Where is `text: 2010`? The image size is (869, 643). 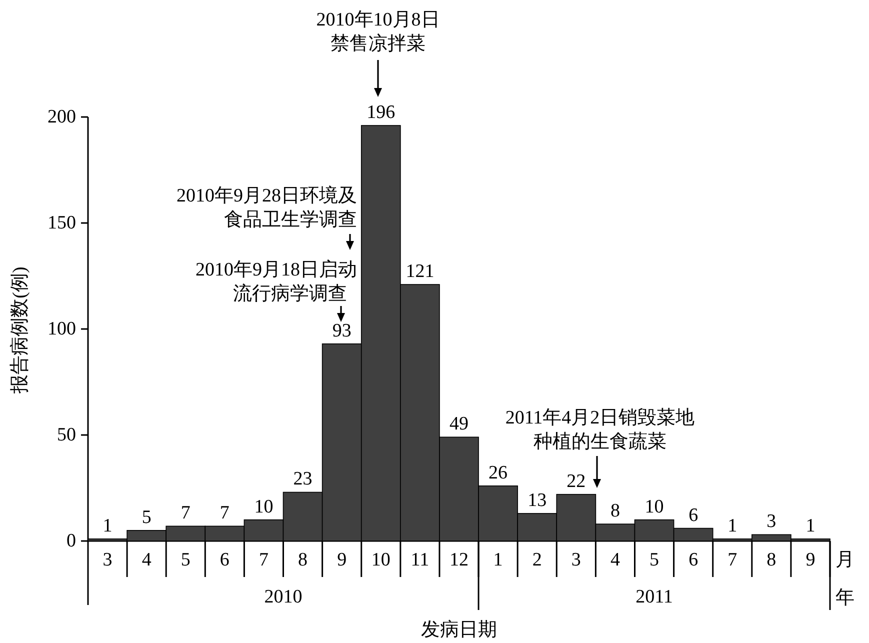 text: 2010 is located at coordinates (283, 597).